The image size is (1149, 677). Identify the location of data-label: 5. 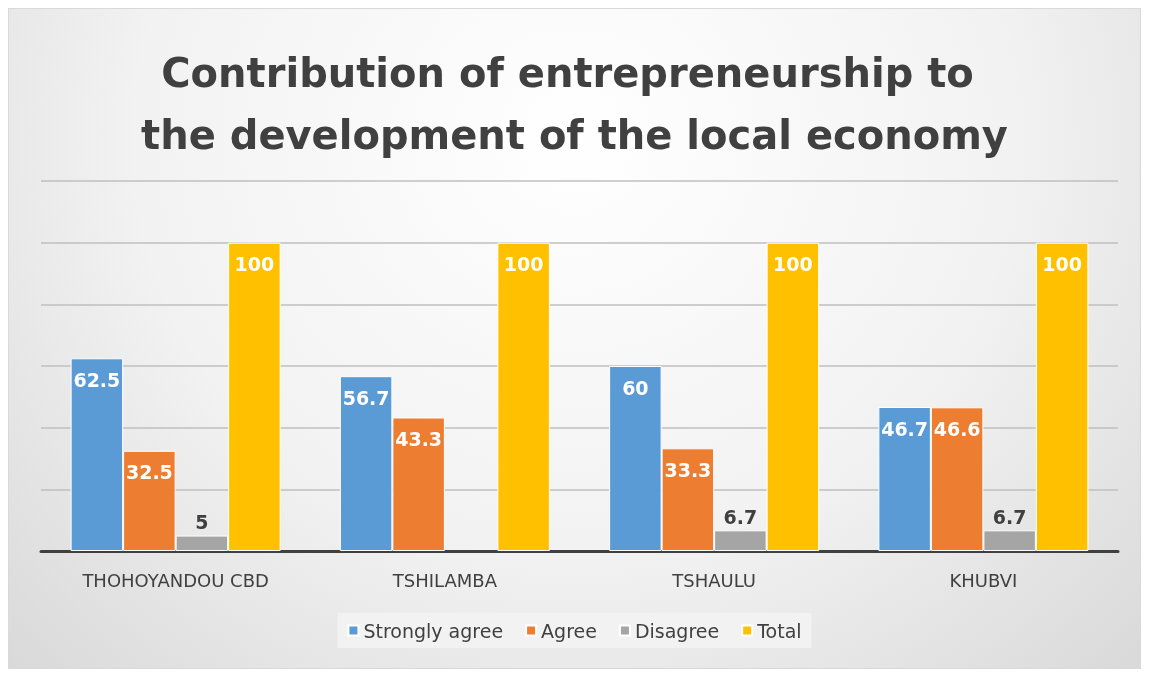
(202, 522).